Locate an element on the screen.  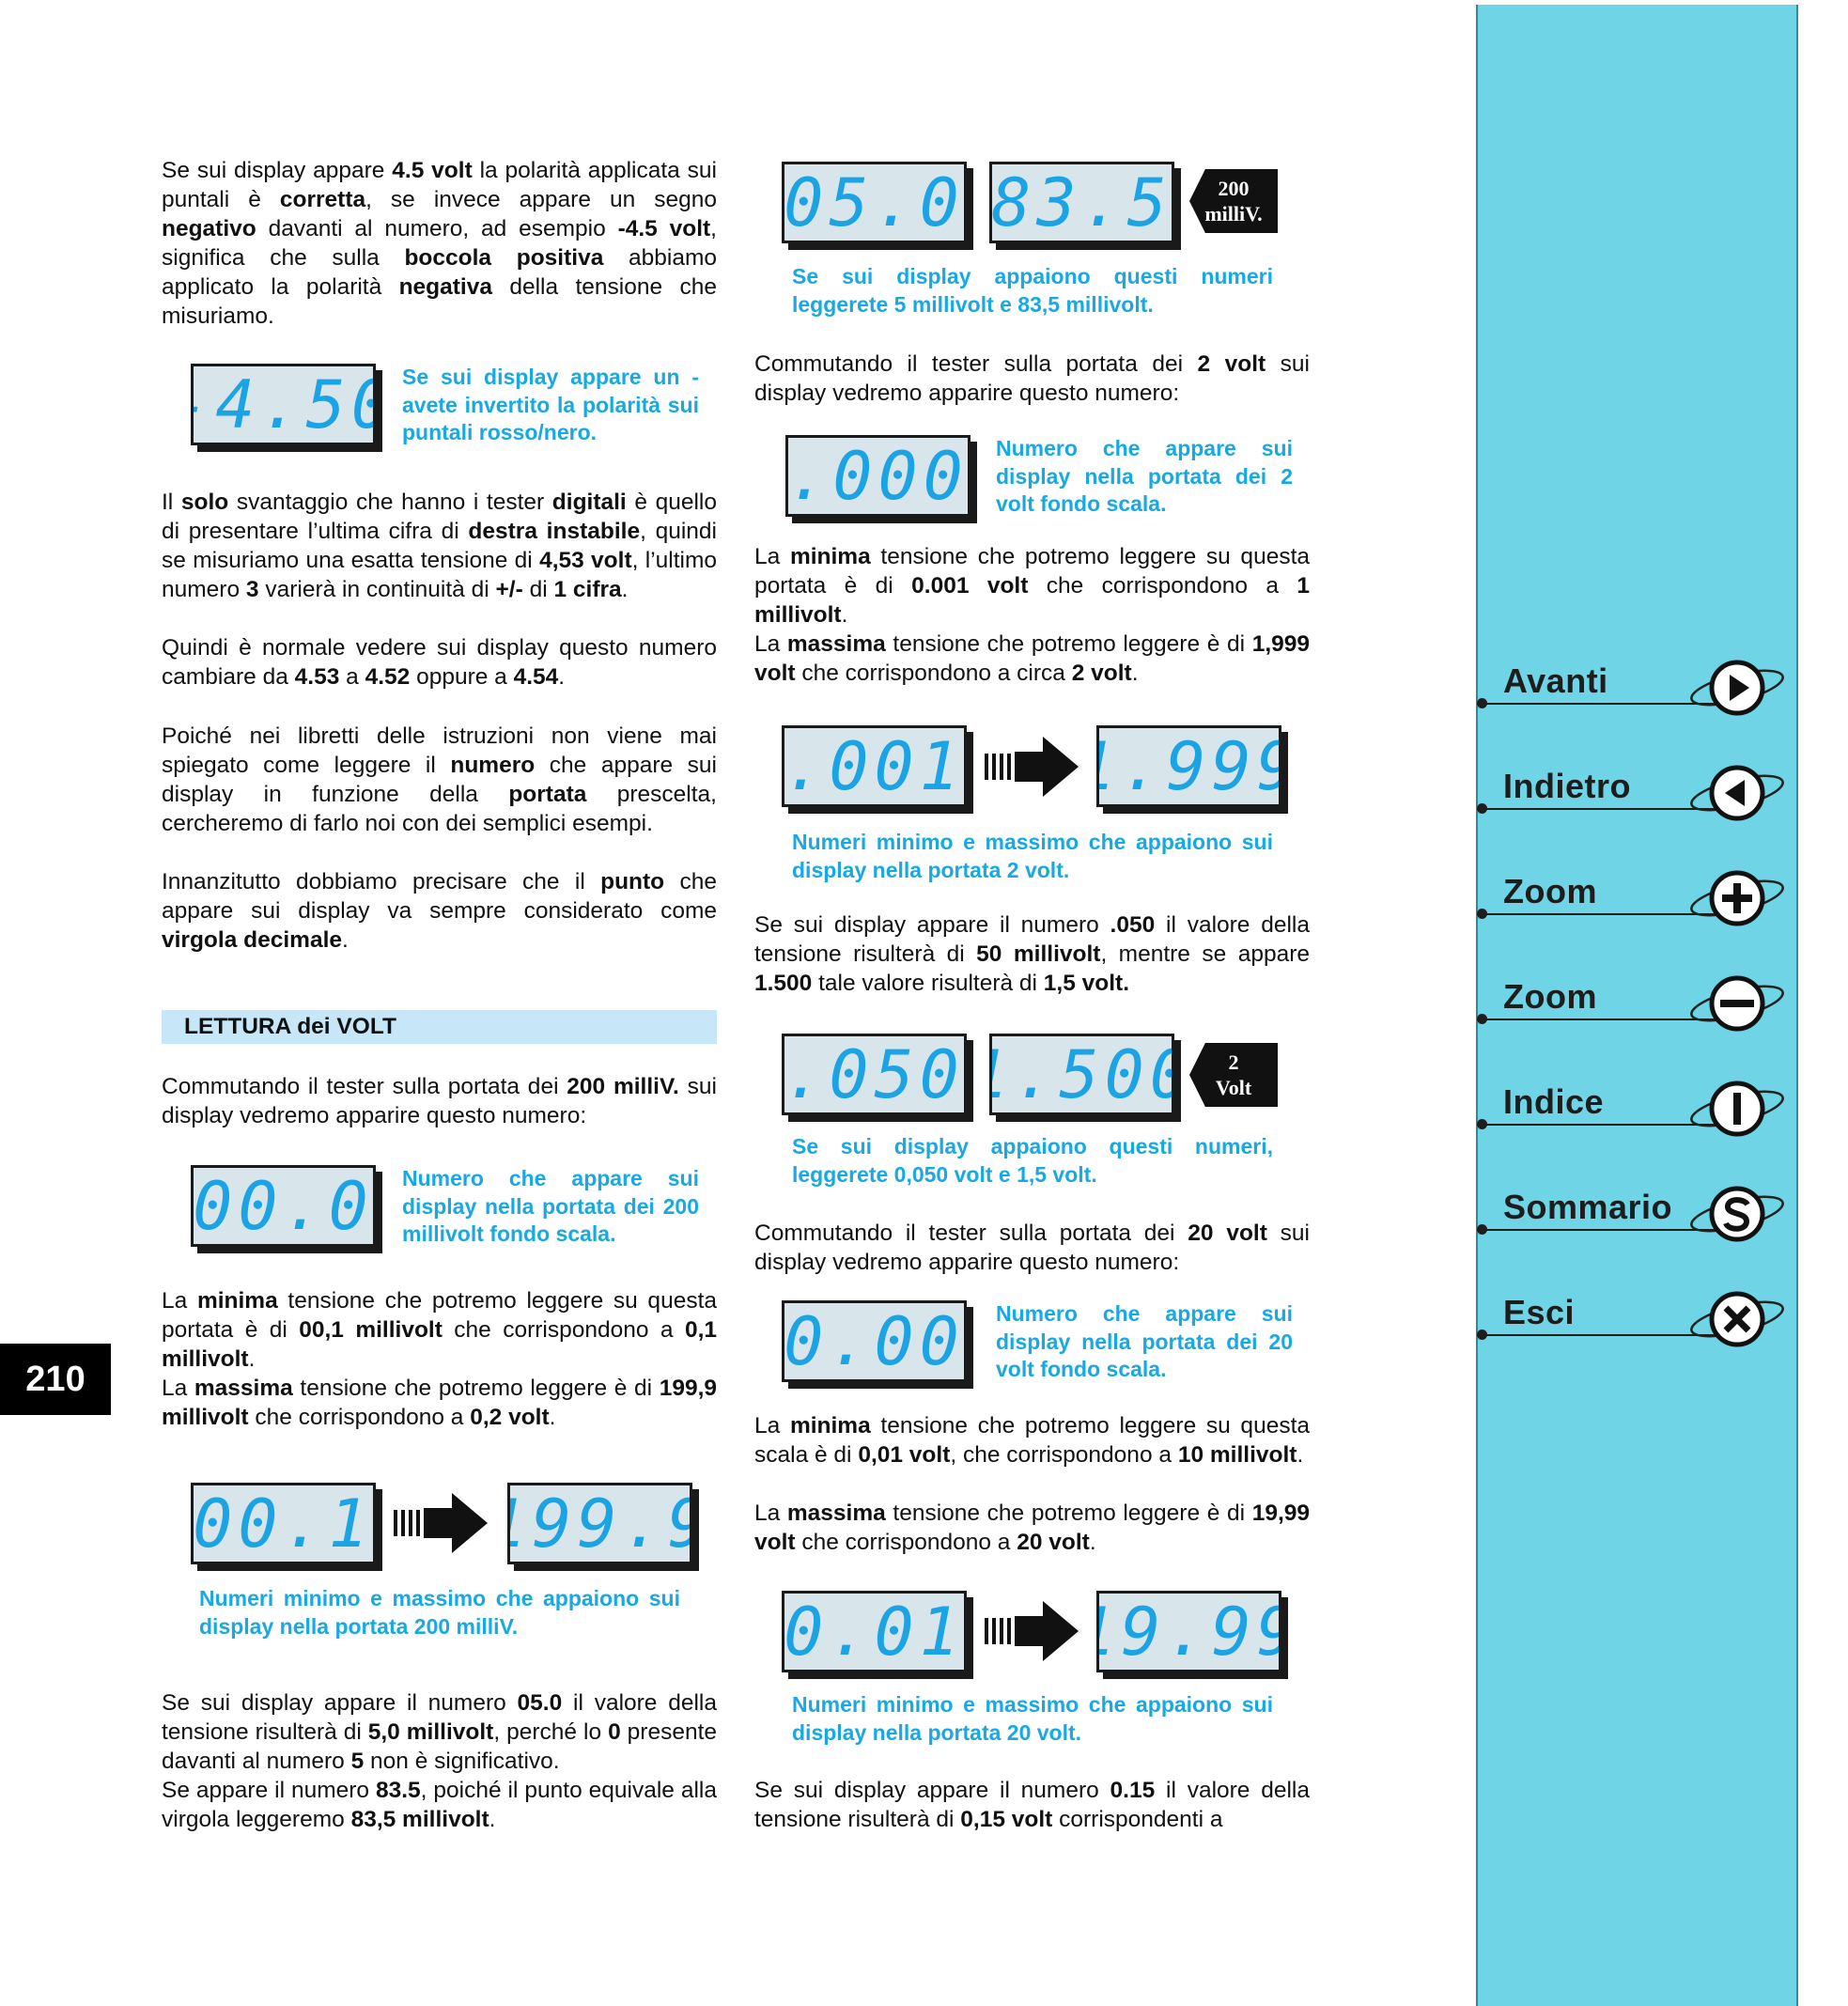
range-tag-200mv: 200 milliV. is located at coordinates (1233, 201).